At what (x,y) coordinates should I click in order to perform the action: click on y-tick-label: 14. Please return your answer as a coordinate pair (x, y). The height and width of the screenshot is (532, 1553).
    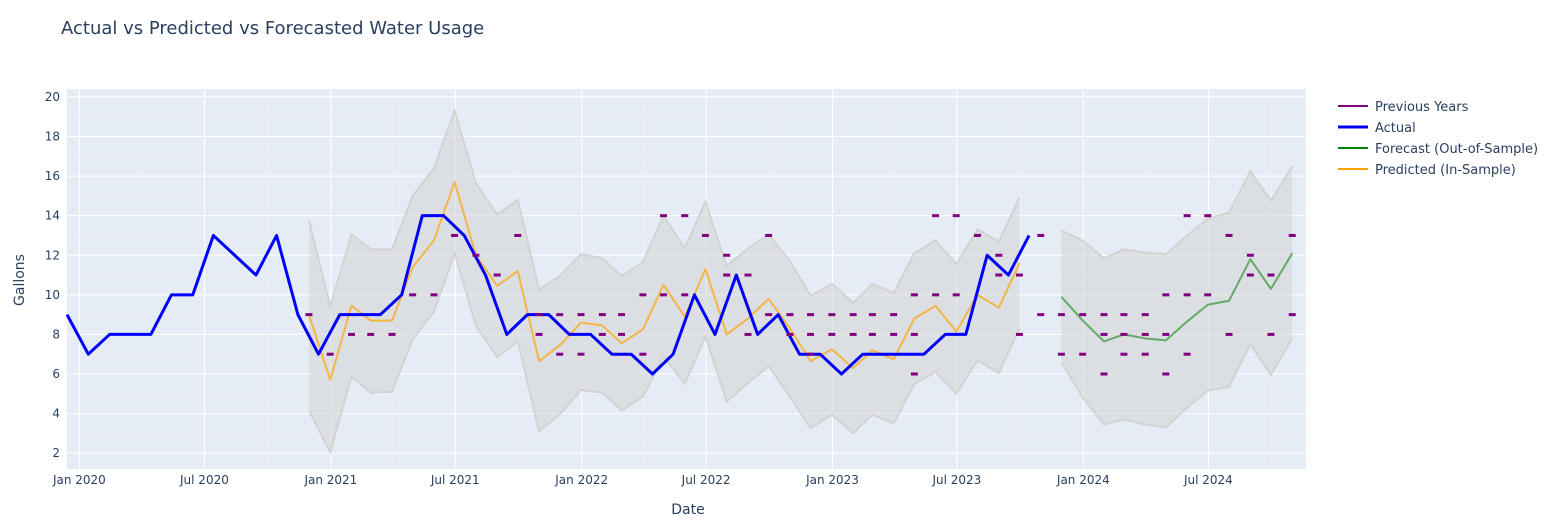
    Looking at the image, I should click on (52, 216).